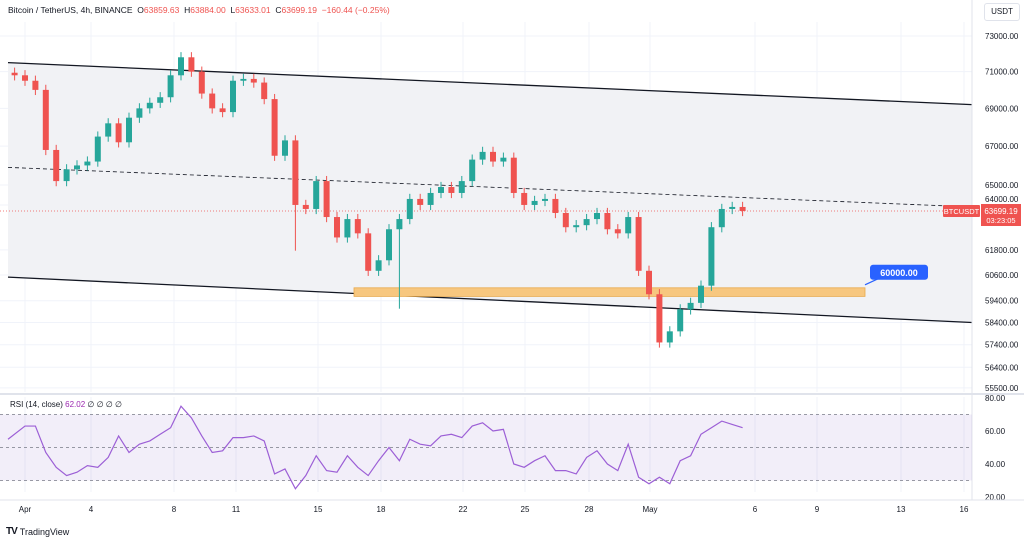  What do you see at coordinates (187, 10) in the screenshot?
I see `high-label: H` at bounding box center [187, 10].